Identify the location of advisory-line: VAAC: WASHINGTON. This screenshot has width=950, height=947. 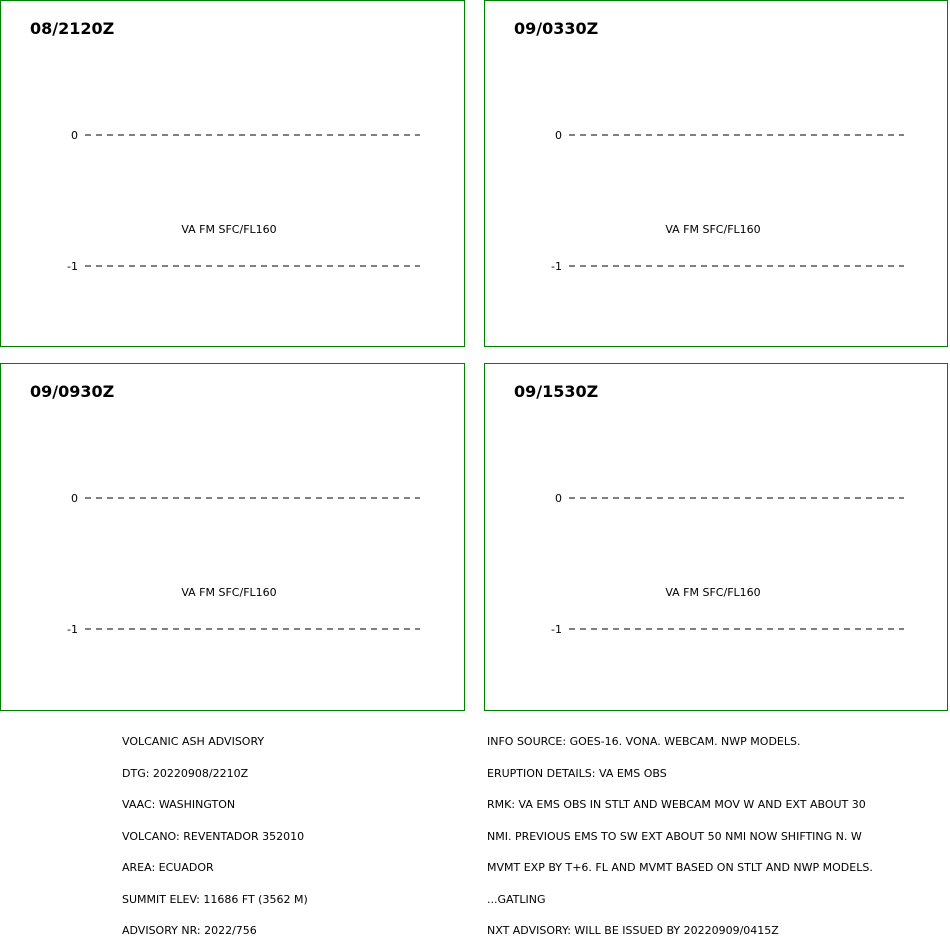
(179, 804).